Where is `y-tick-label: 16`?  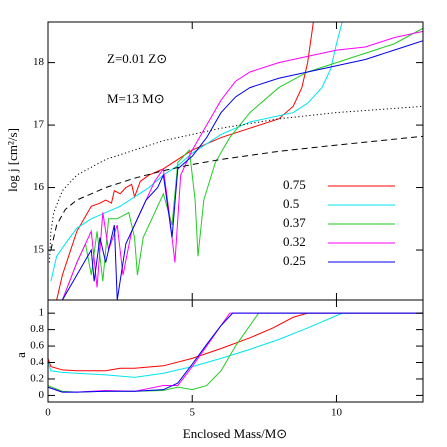 y-tick-label: 16 is located at coordinates (39, 187).